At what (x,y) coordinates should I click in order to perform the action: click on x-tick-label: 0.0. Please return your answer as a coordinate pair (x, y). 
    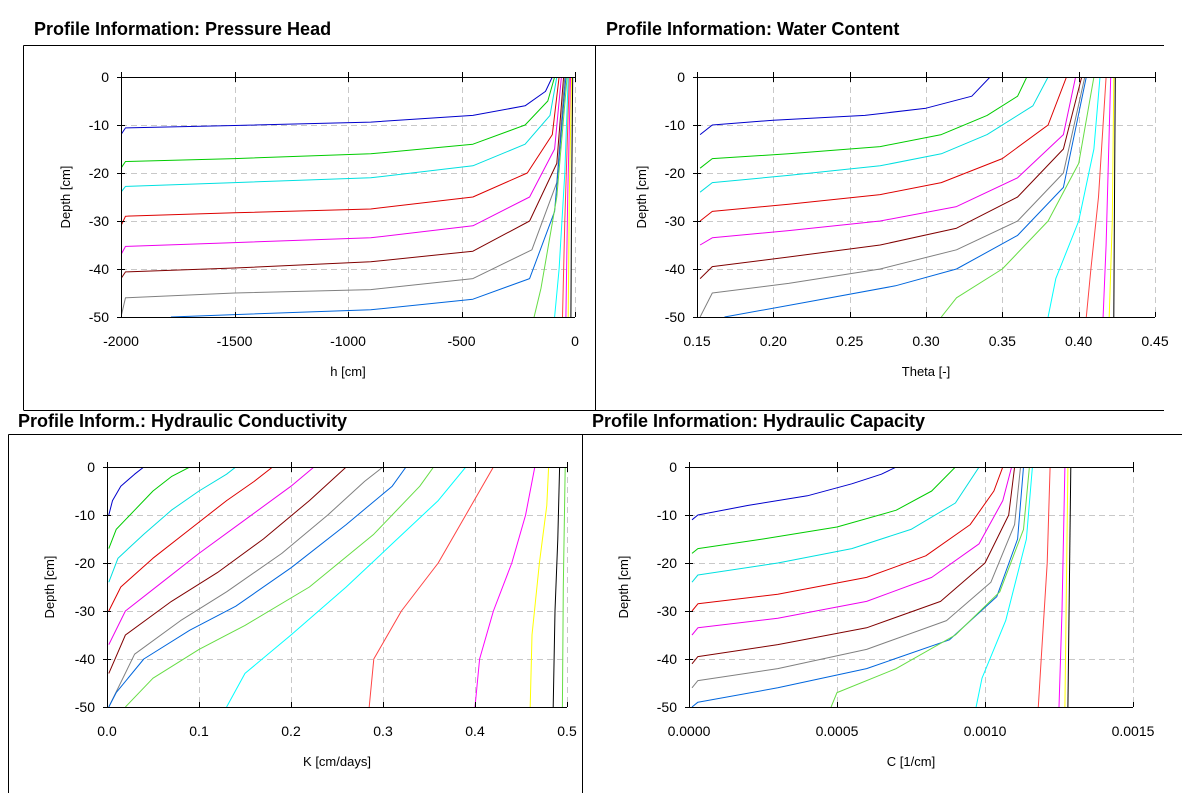
    Looking at the image, I should click on (107, 731).